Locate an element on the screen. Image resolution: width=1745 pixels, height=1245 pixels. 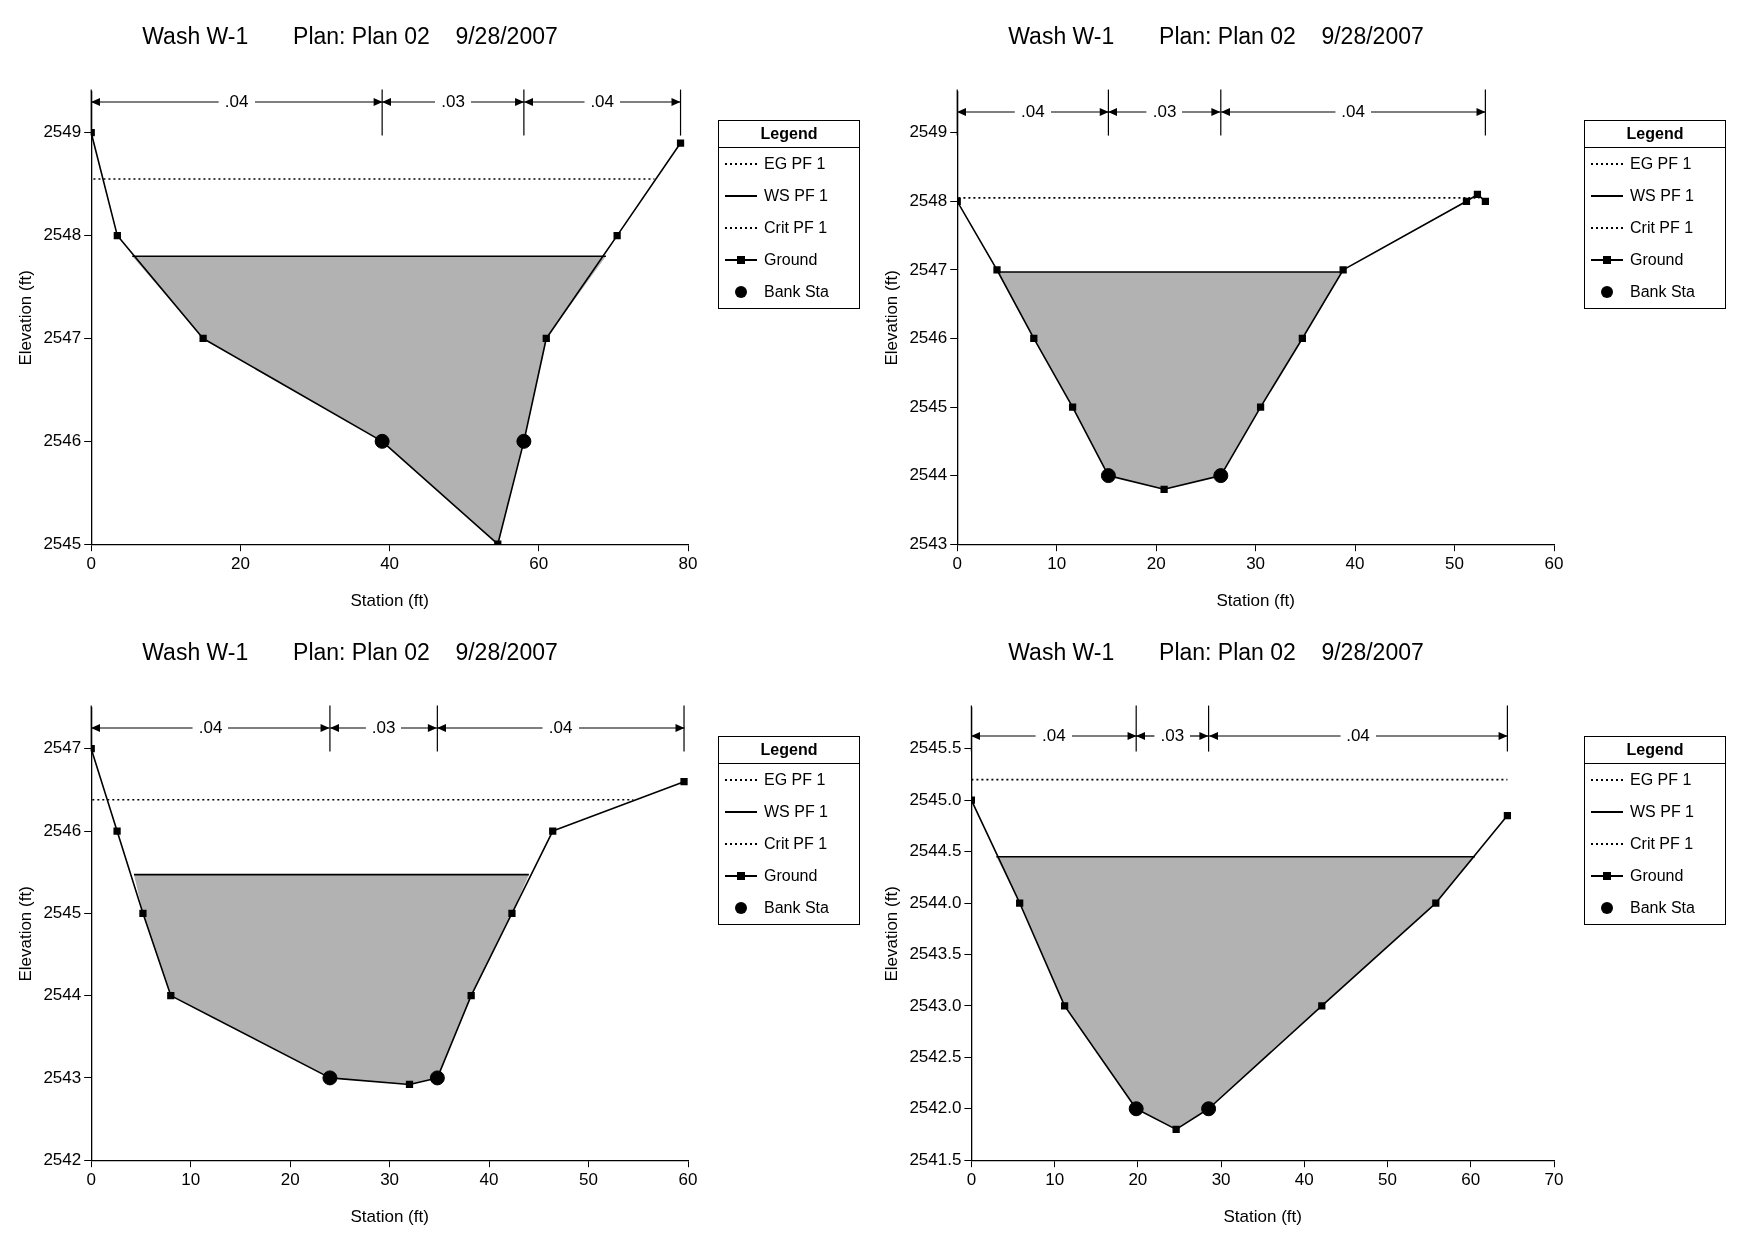
y-tick-label: 2544.0 is located at coordinates (935, 902).